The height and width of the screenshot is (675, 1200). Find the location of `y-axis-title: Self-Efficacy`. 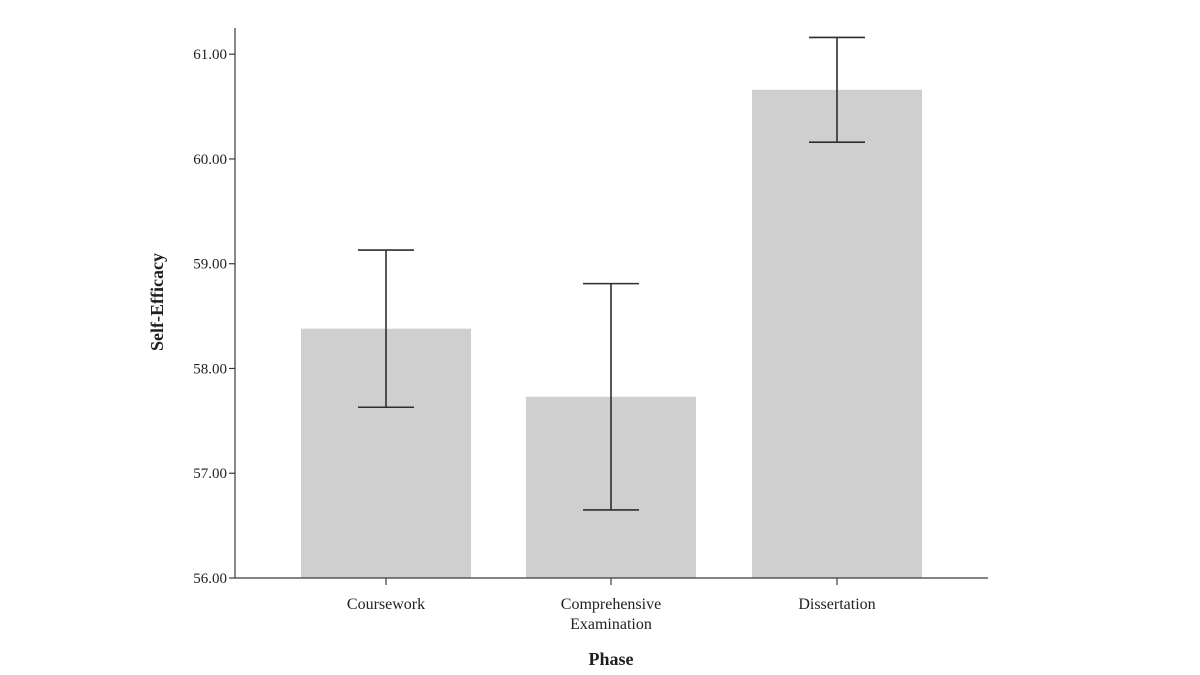

y-axis-title: Self-Efficacy is located at coordinates (157, 302).